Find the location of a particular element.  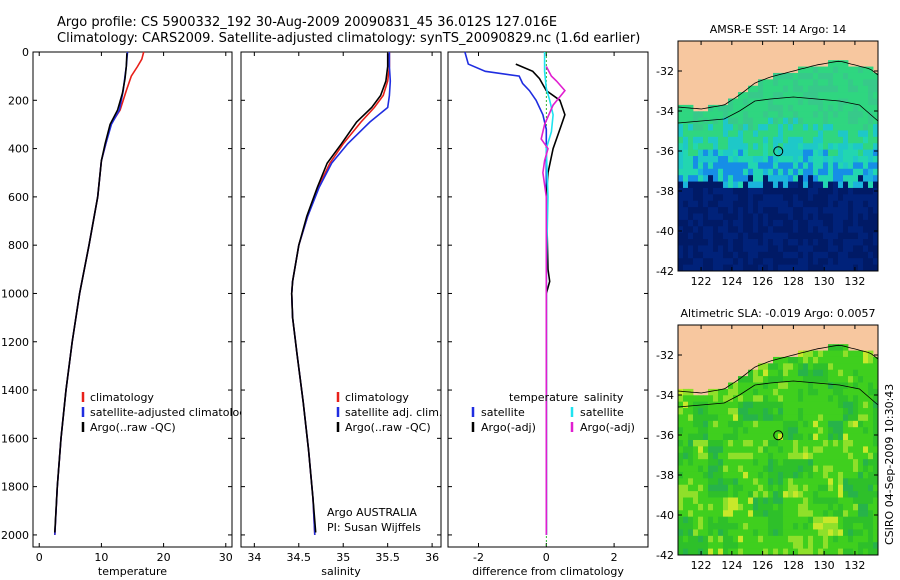

y-tick-label: 1200 is located at coordinates (15, 342).